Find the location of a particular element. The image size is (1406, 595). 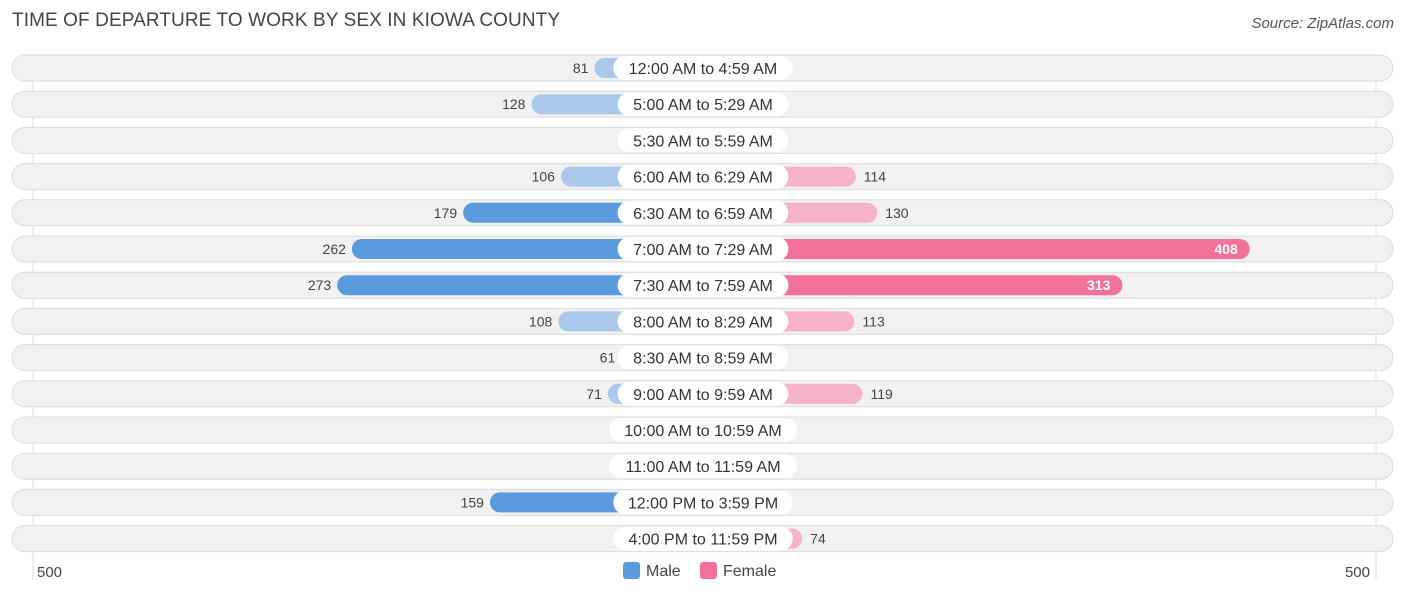

female-value-label: 74 is located at coordinates (818, 539).